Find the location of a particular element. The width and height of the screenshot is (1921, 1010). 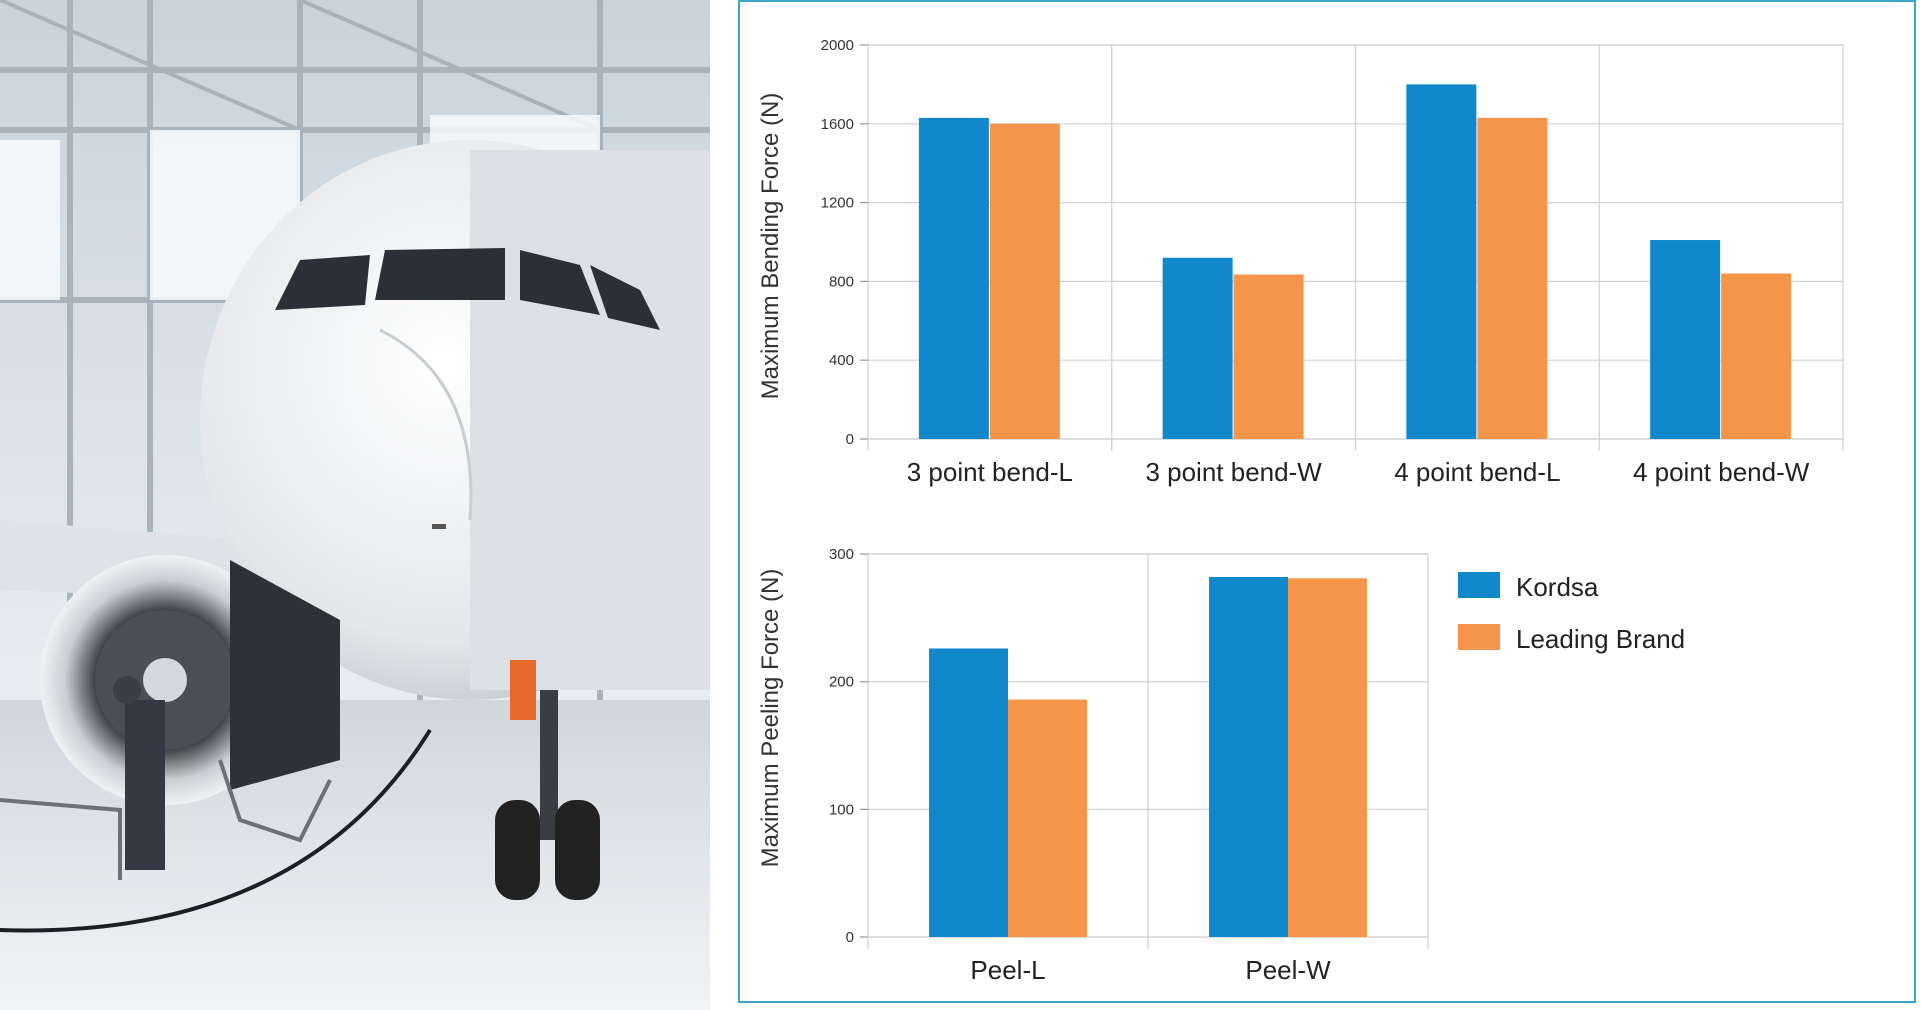

x-category-label: Peel-L is located at coordinates (1007, 970).